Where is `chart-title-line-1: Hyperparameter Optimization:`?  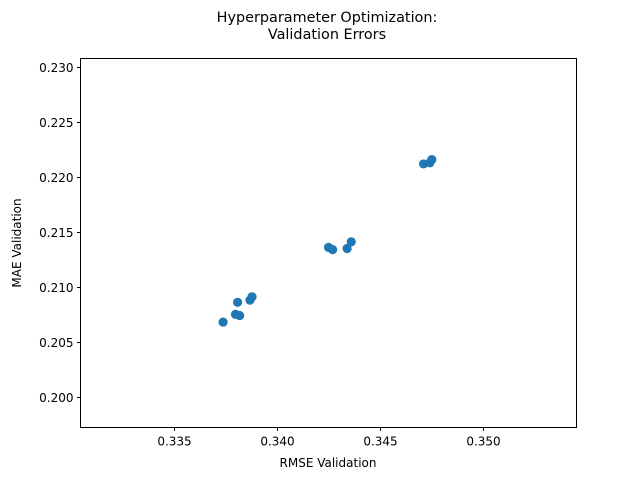
chart-title-line-1: Hyperparameter Optimization: is located at coordinates (327, 18).